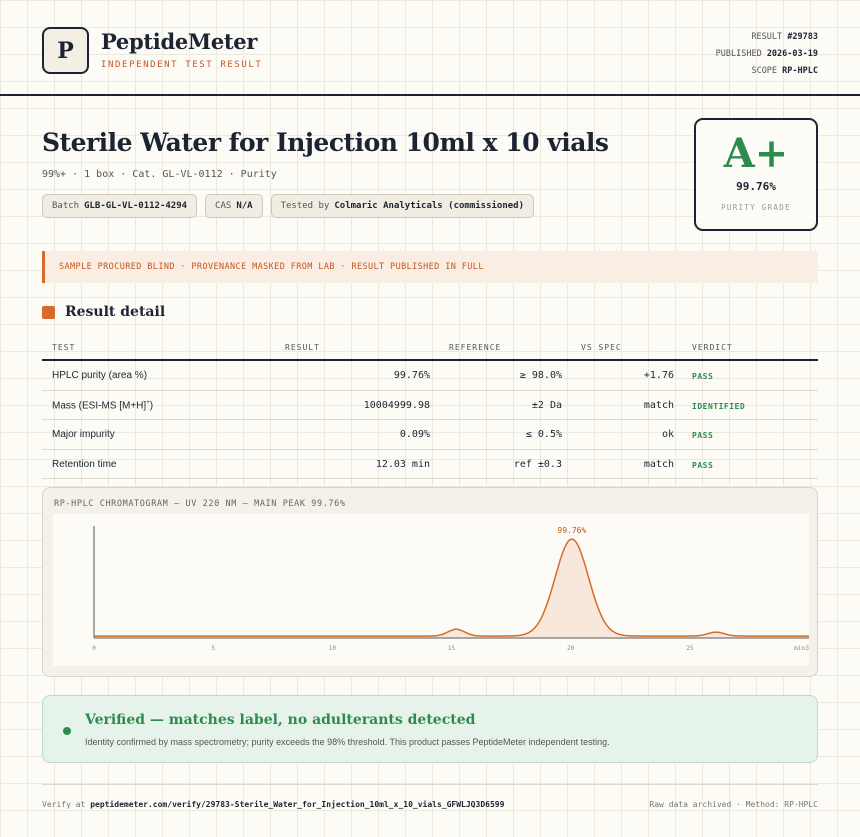 This screenshot has width=860, height=837. What do you see at coordinates (543, 434) in the screenshot?
I see `cell-reference: ≤ 0.5%` at bounding box center [543, 434].